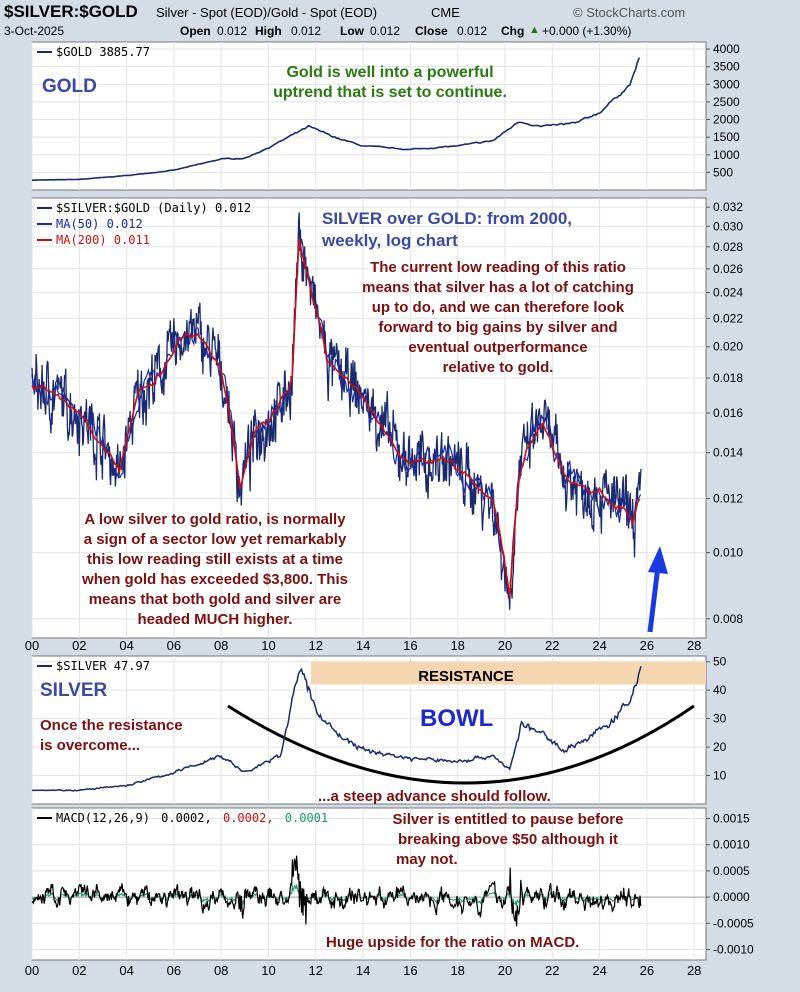 Image resolution: width=800 pixels, height=992 pixels. Describe the element at coordinates (498, 287) in the screenshot. I see `ratio-annotation-top-2: means that silver has a lot of catching` at that location.